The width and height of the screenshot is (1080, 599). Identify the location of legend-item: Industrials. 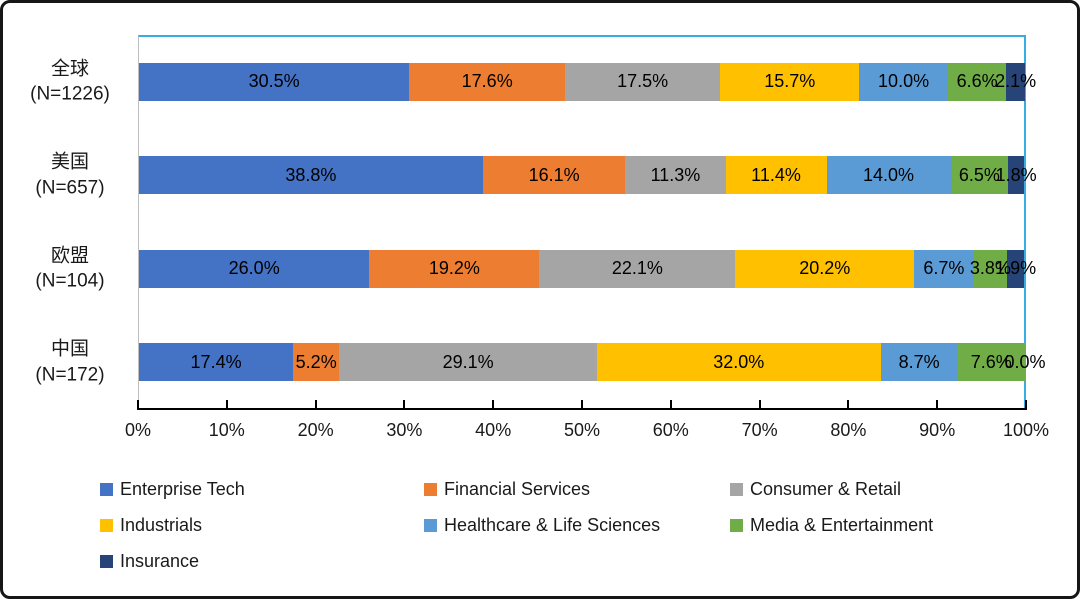
(262, 525).